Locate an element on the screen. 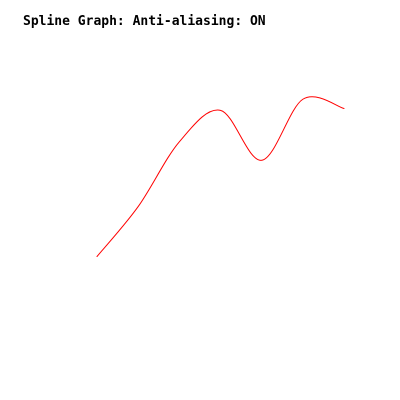  chart-title: Spline Graph: Anti-aliasing: ON is located at coordinates (144, 21).